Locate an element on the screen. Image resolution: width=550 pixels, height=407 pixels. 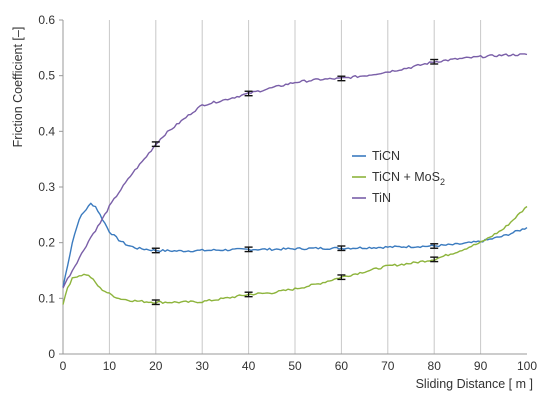
legend-label-ticn-mos2: TiCN + MoS2 is located at coordinates (408, 178).